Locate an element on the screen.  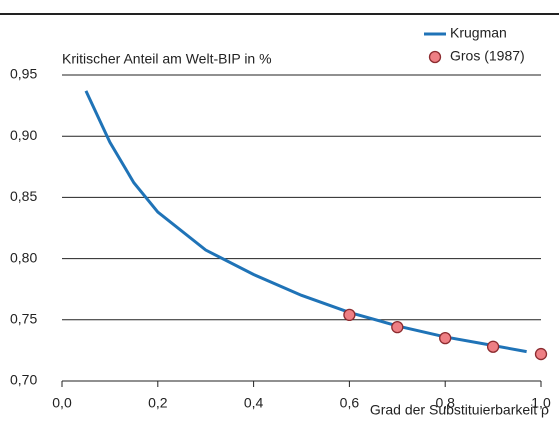
y-tick-label: 0,90 is located at coordinates (23, 135).